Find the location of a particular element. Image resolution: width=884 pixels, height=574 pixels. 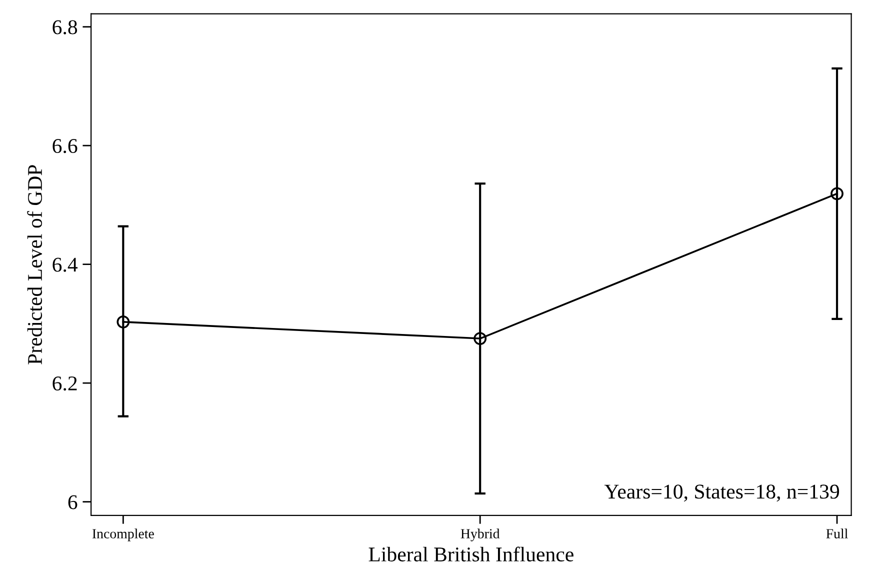

y-tick-label: 6.4 is located at coordinates (65, 265).